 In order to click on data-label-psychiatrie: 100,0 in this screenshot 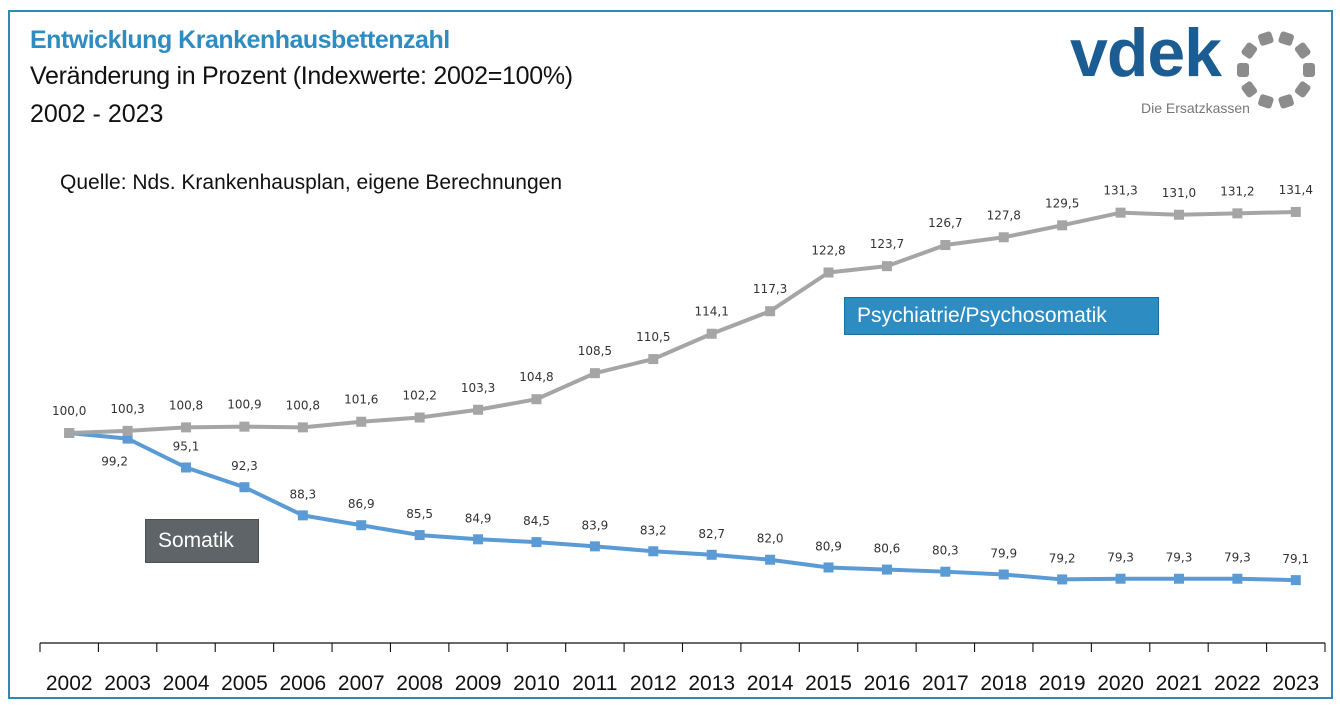, I will do `click(69, 411)`.